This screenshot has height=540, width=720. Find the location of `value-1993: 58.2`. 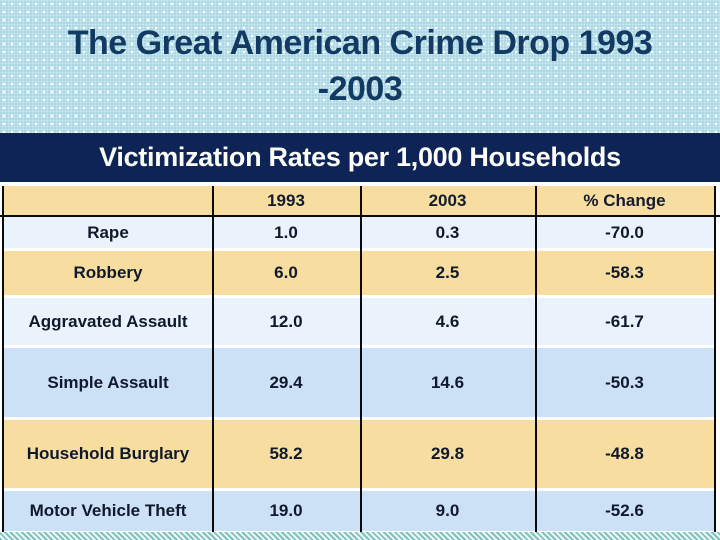

value-1993: 58.2 is located at coordinates (286, 453).